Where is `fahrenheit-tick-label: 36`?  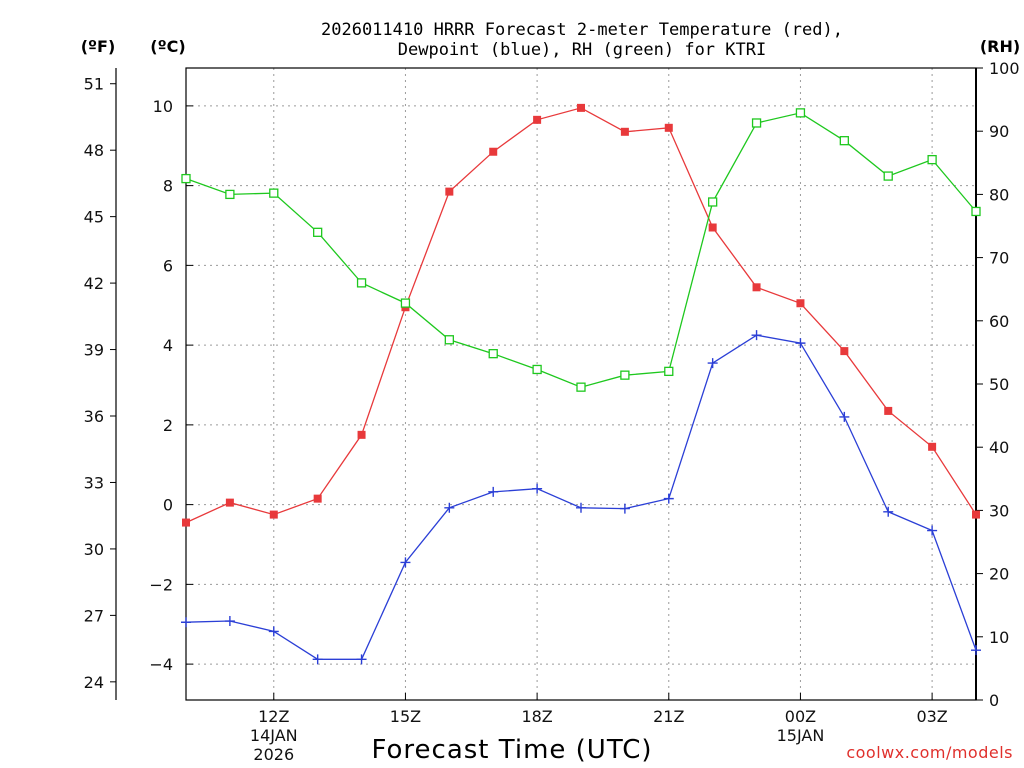
fahrenheit-tick-label: 36 is located at coordinates (94, 416).